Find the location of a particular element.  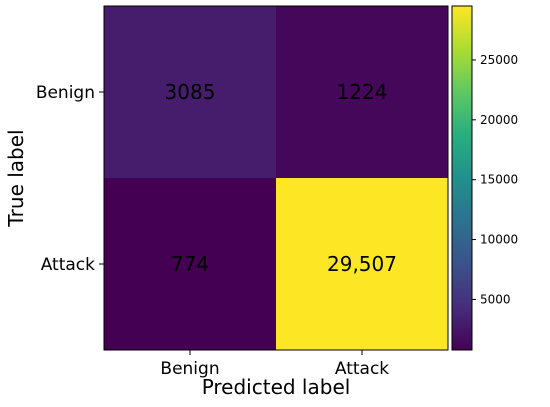

colorbar-tick-label: 10000 is located at coordinates (499, 240).